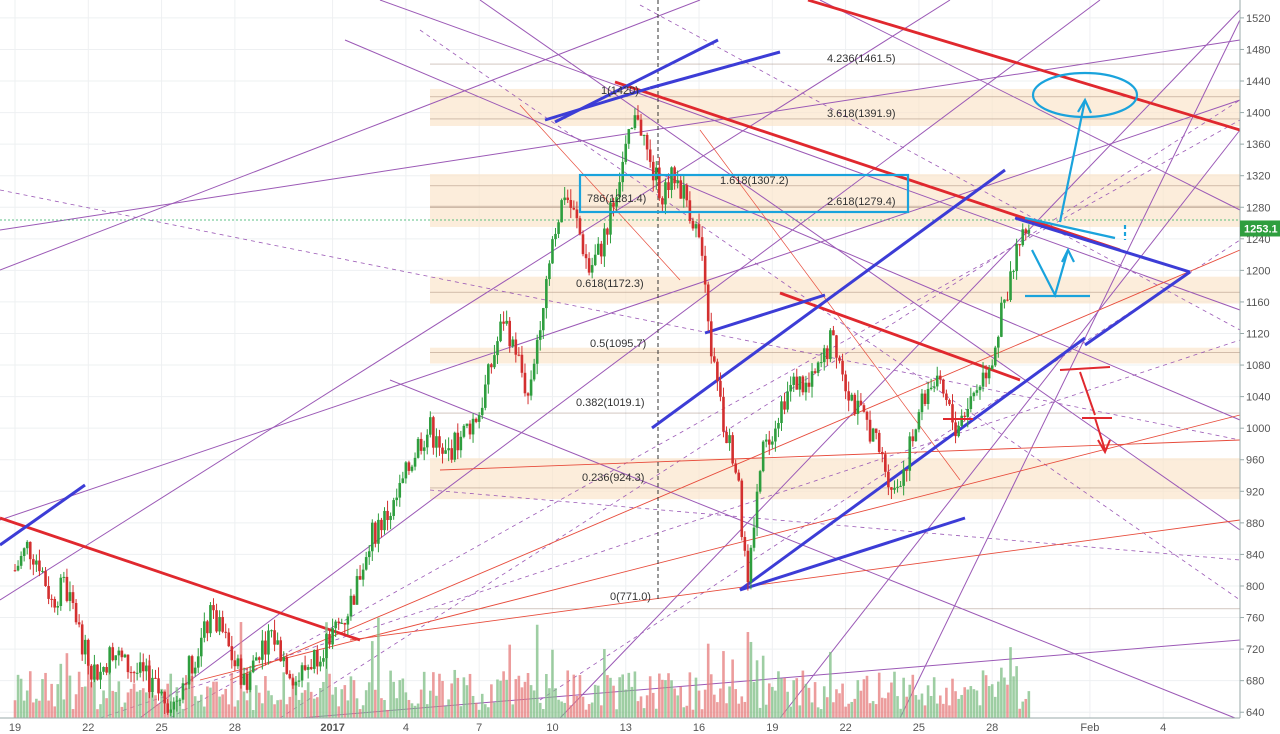  I want to click on x-tick-label: 25, so click(161, 728).